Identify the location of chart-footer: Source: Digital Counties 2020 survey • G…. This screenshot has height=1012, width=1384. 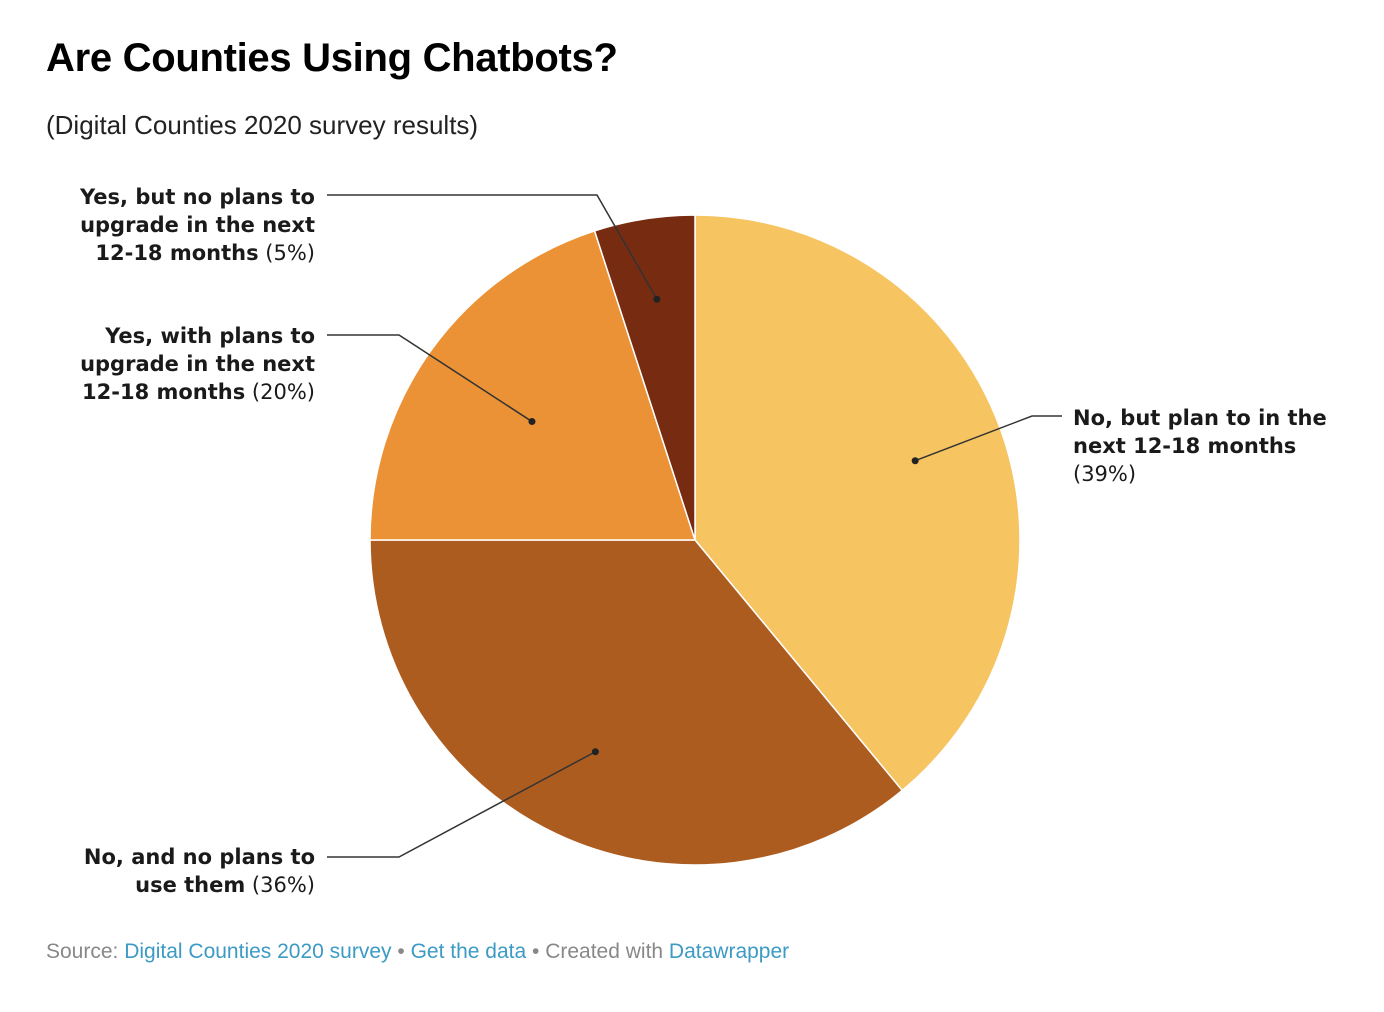
(417, 952).